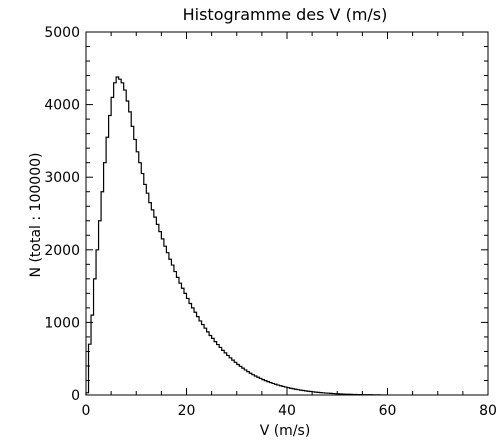  Describe the element at coordinates (62, 106) in the screenshot. I see `y-tick-label: 4000` at that location.